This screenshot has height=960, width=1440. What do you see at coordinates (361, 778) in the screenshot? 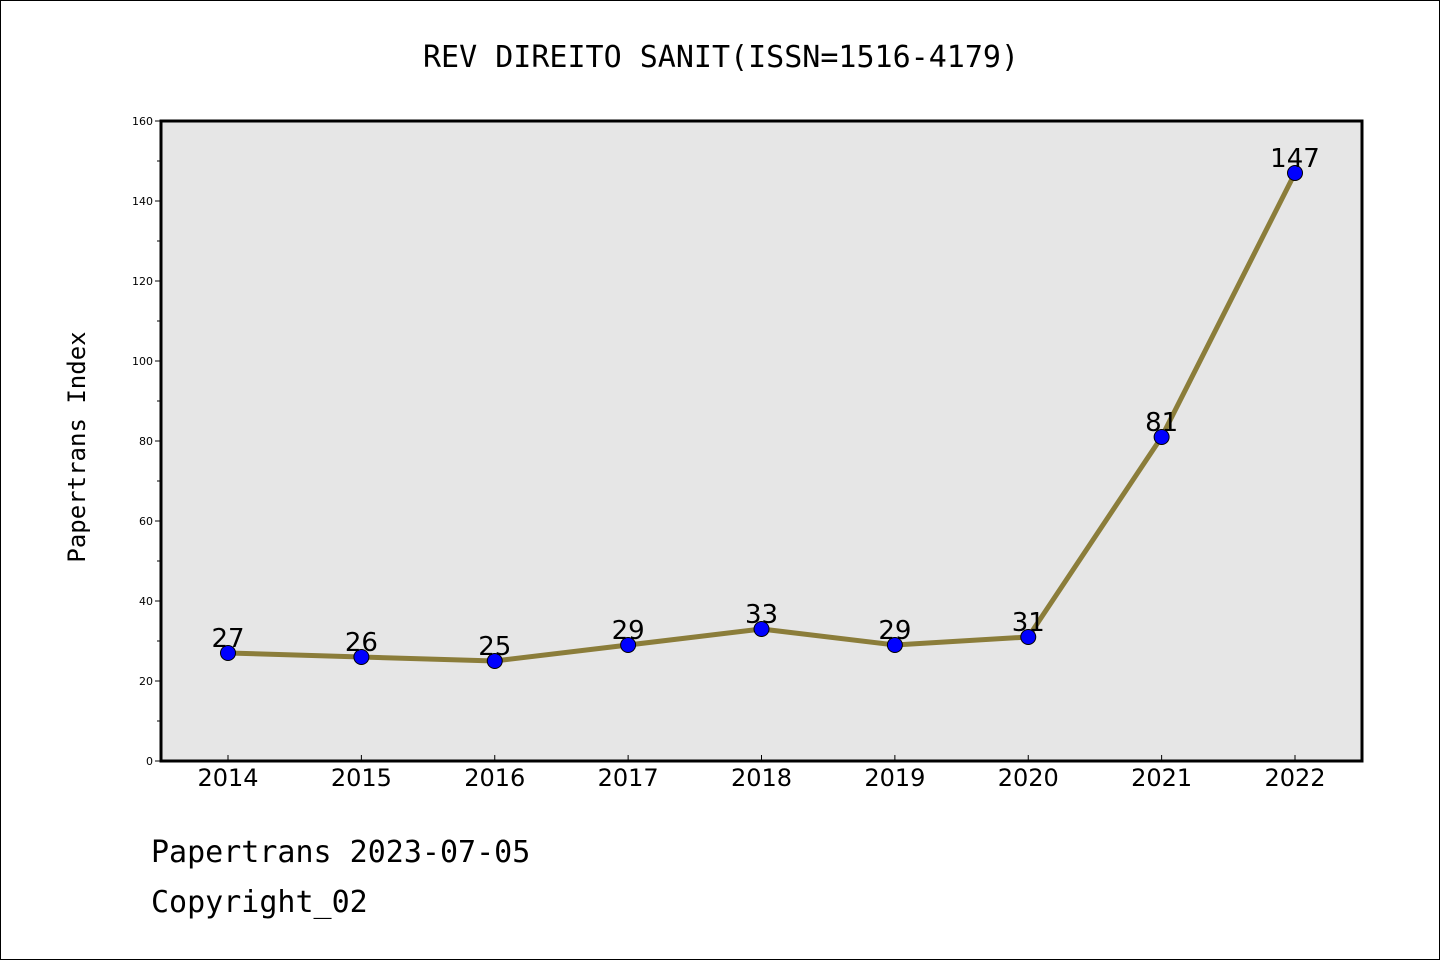
I see `x-tick-label: 2015` at bounding box center [361, 778].